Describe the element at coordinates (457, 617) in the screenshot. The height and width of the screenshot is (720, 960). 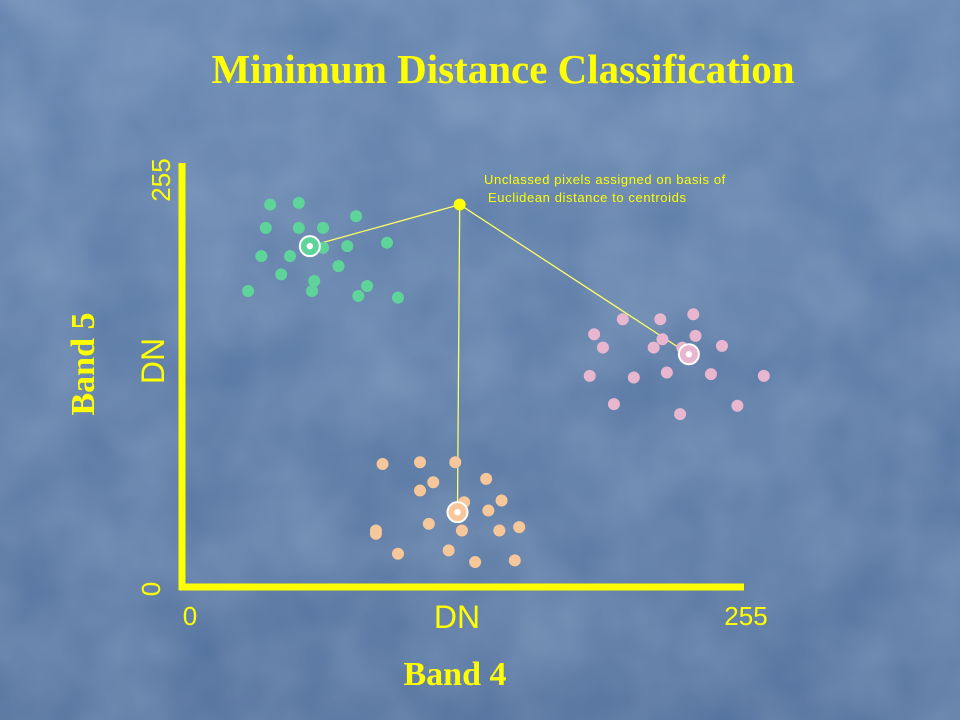
I see `x-axis-label: DN` at that location.